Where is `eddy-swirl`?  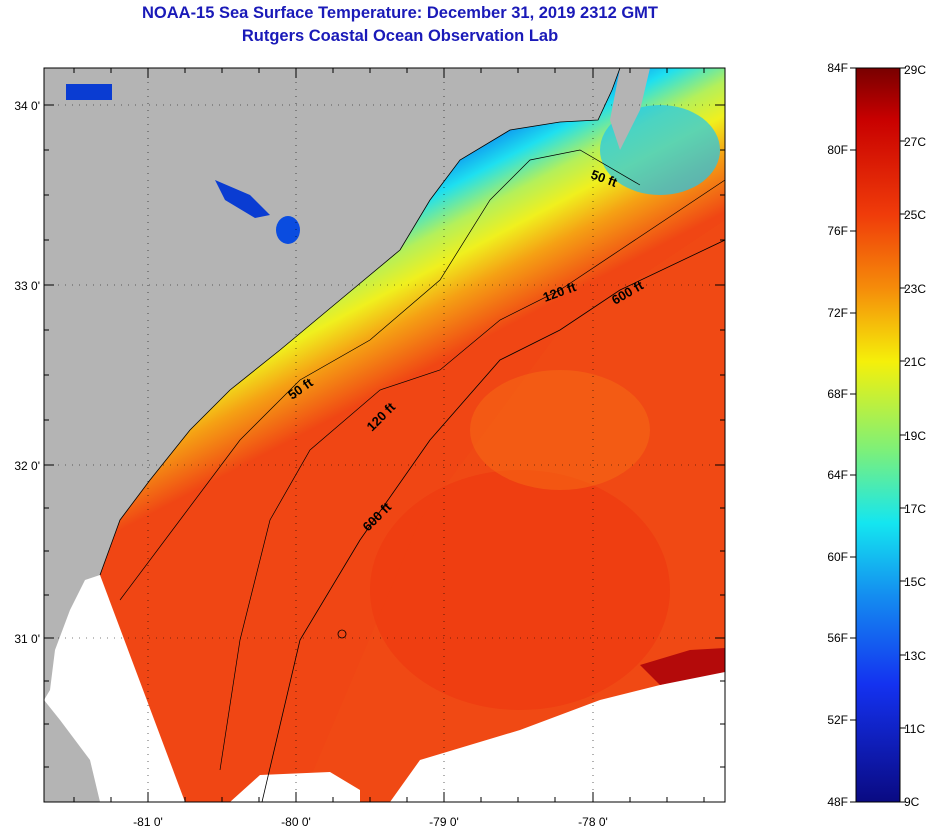 eddy-swirl is located at coordinates (560, 430).